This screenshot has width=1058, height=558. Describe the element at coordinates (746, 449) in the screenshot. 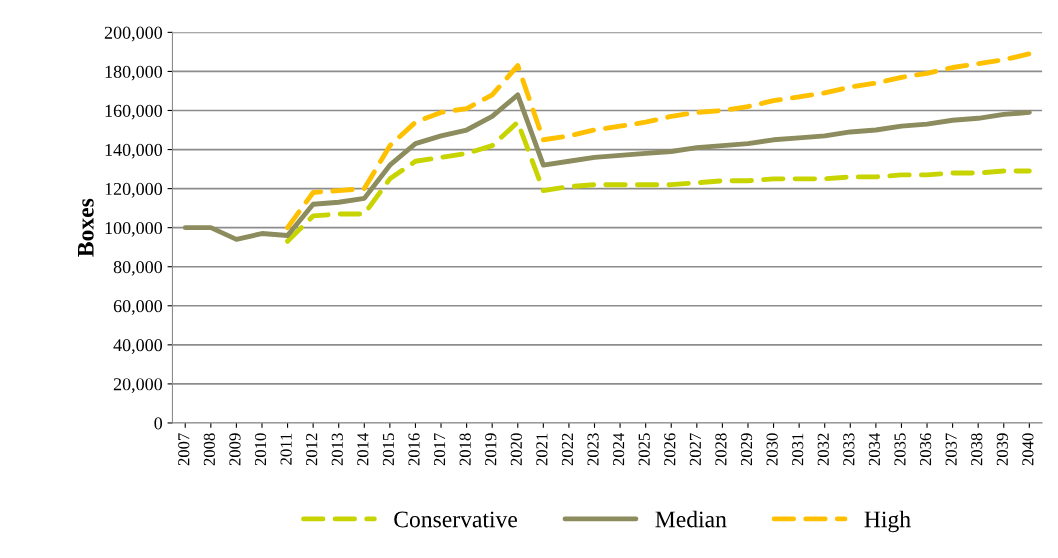

I see `x-tick-label: 2029` at that location.